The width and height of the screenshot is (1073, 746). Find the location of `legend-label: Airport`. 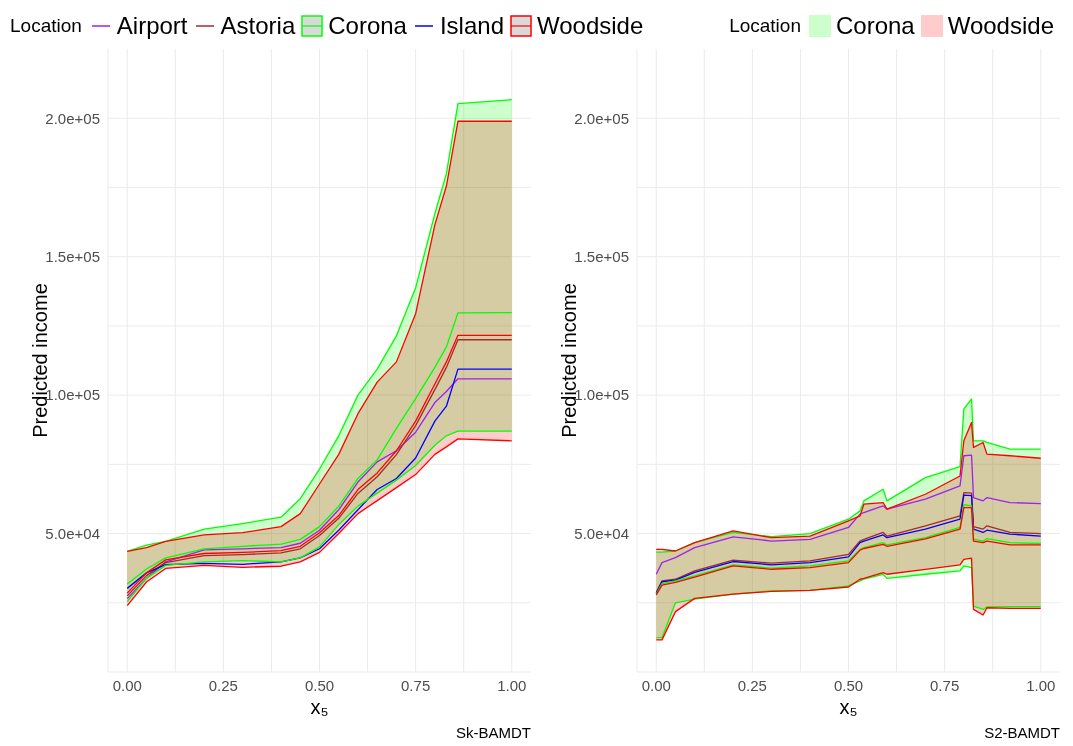

legend-label: Airport is located at coordinates (152, 26).